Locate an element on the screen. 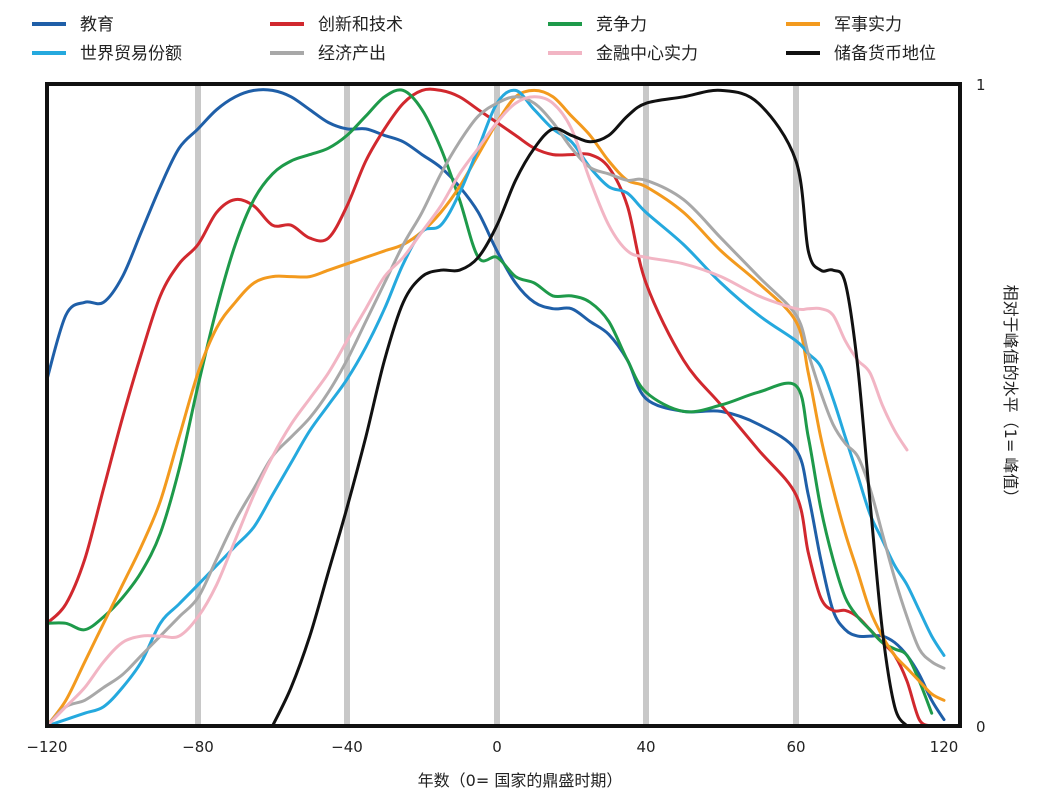 The image size is (1042, 801). legend-item: 金融中心实力 is located at coordinates (623, 54).